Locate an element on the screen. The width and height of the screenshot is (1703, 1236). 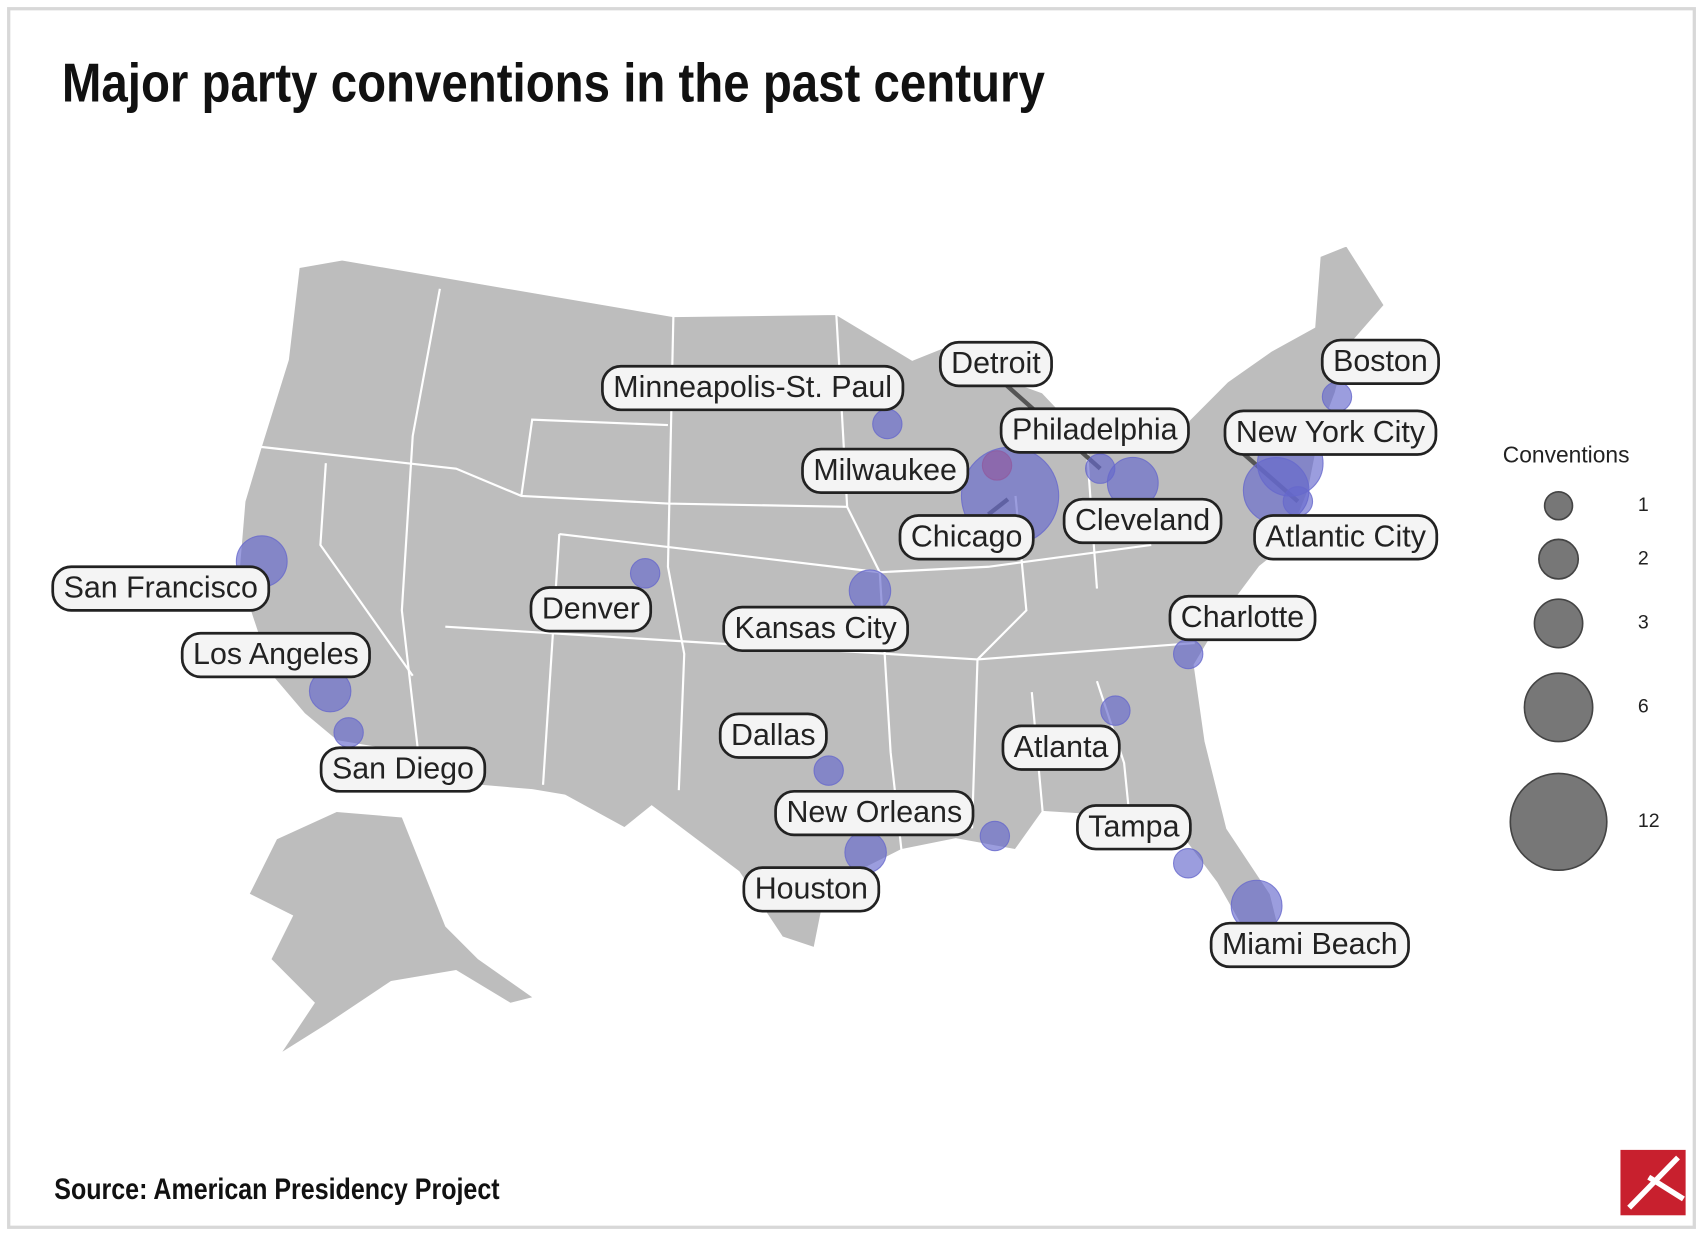
legend-label: 12 is located at coordinates (1649, 821).